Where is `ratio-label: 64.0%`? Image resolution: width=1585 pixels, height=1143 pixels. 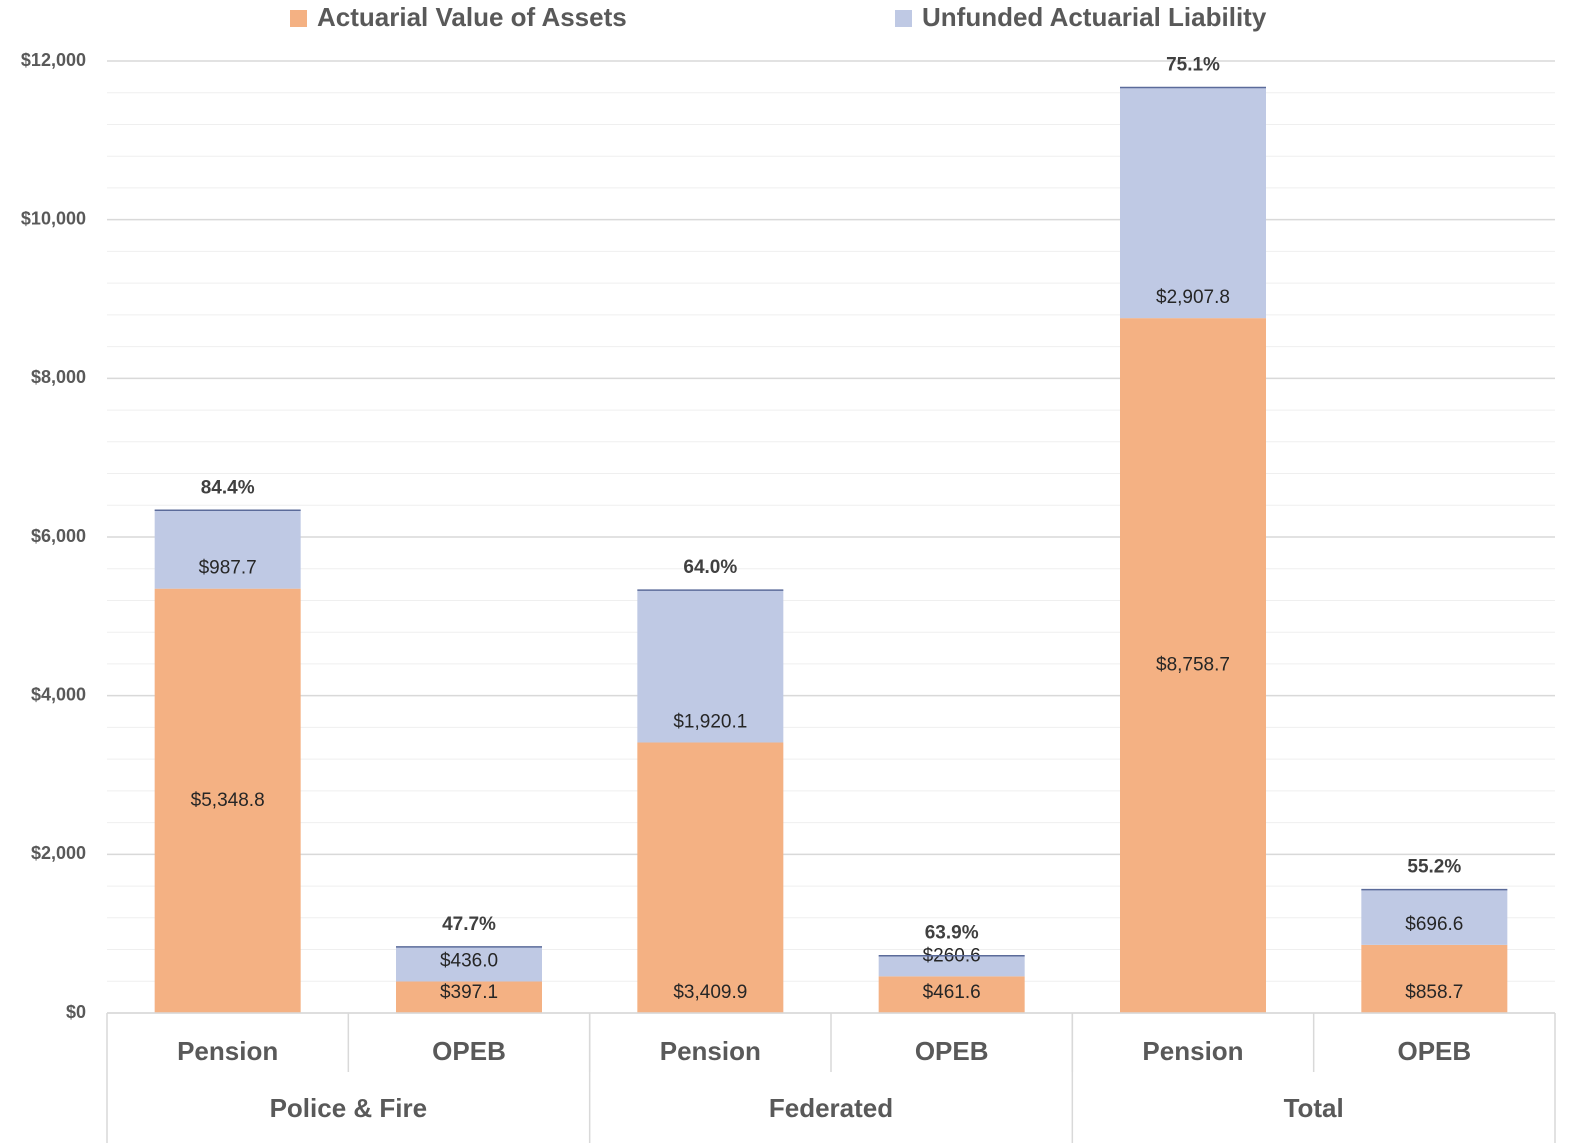
ratio-label: 64.0% is located at coordinates (710, 567).